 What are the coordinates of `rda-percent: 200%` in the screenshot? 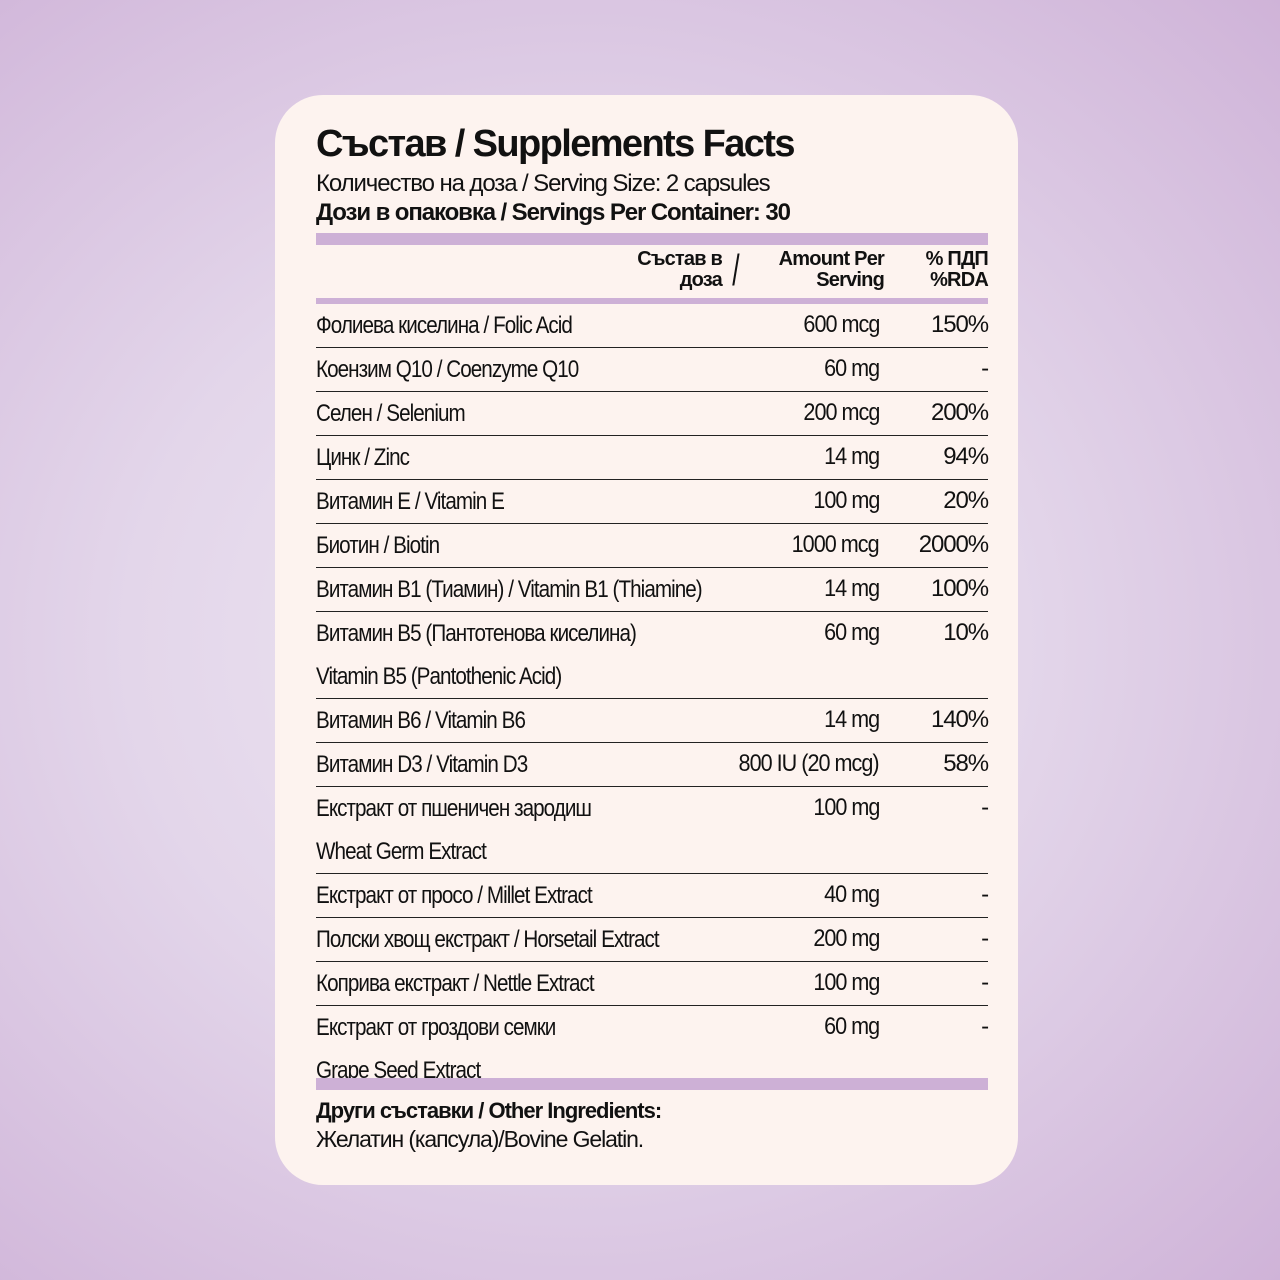 It's located at (960, 412).